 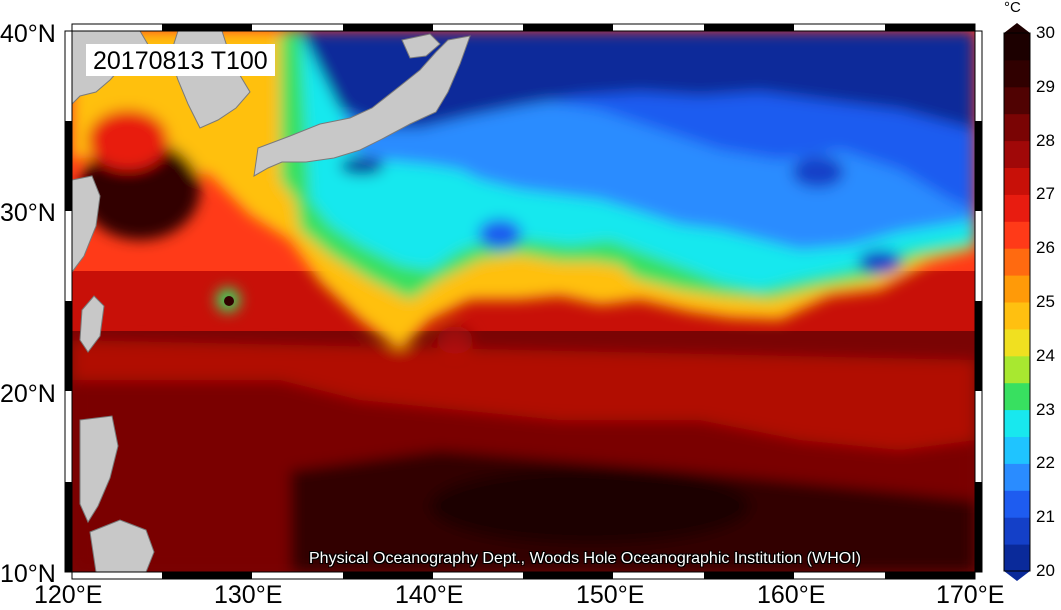 What do you see at coordinates (970, 595) in the screenshot?
I see `lon-label-170: 170°E` at bounding box center [970, 595].